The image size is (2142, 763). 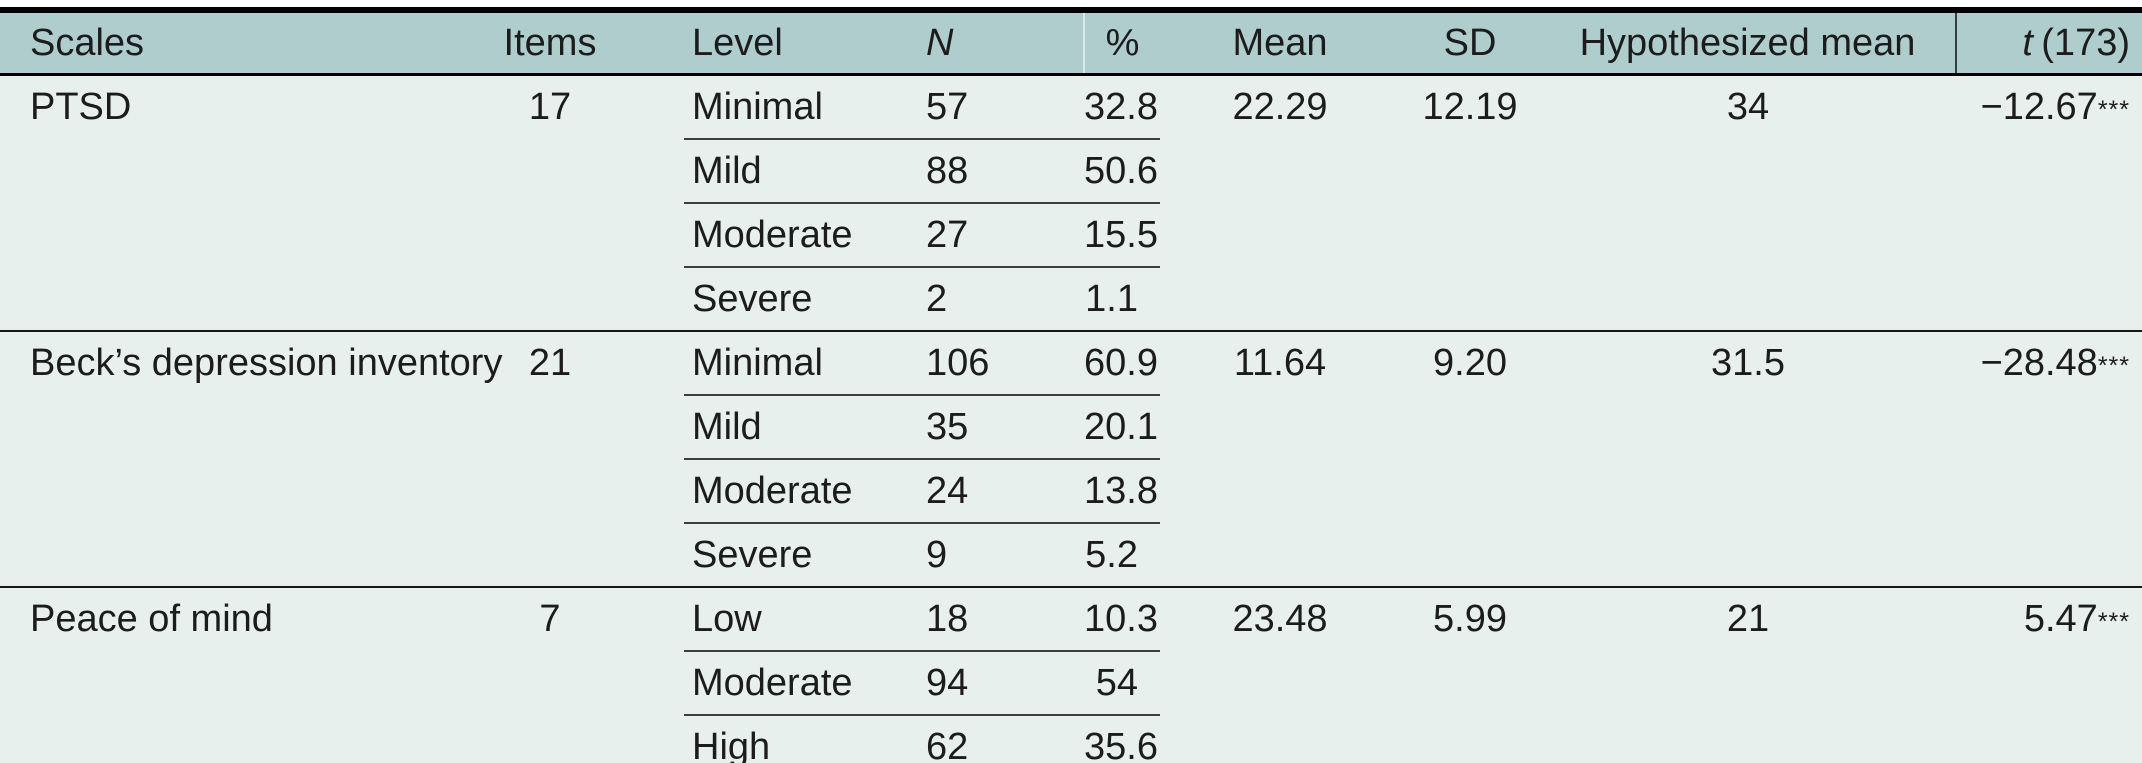 What do you see at coordinates (937, 298) in the screenshot?
I see `level-n: 2` at bounding box center [937, 298].